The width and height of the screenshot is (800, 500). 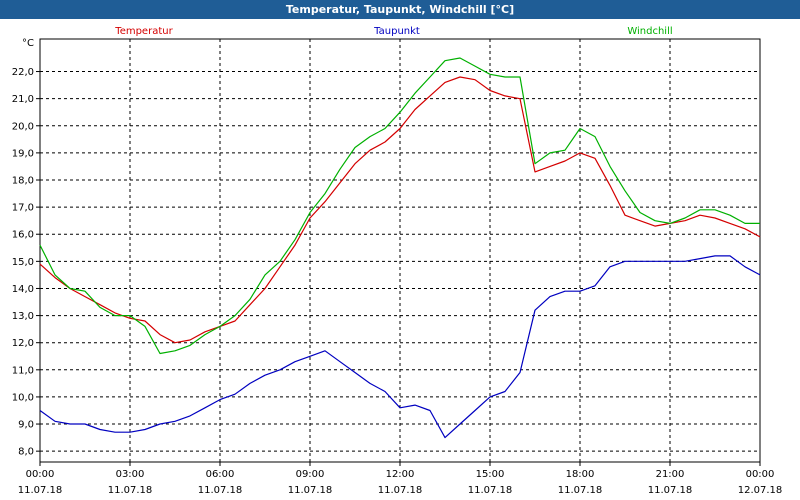 What do you see at coordinates (490, 474) in the screenshot?
I see `x-tick-time-label: 15:00` at bounding box center [490, 474].